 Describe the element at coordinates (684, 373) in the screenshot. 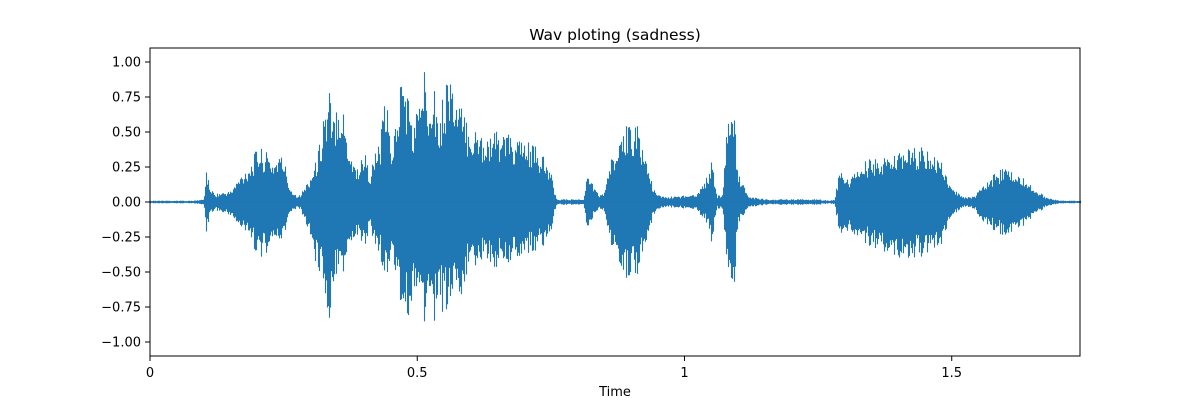

I see `x-tick-label: 1` at that location.